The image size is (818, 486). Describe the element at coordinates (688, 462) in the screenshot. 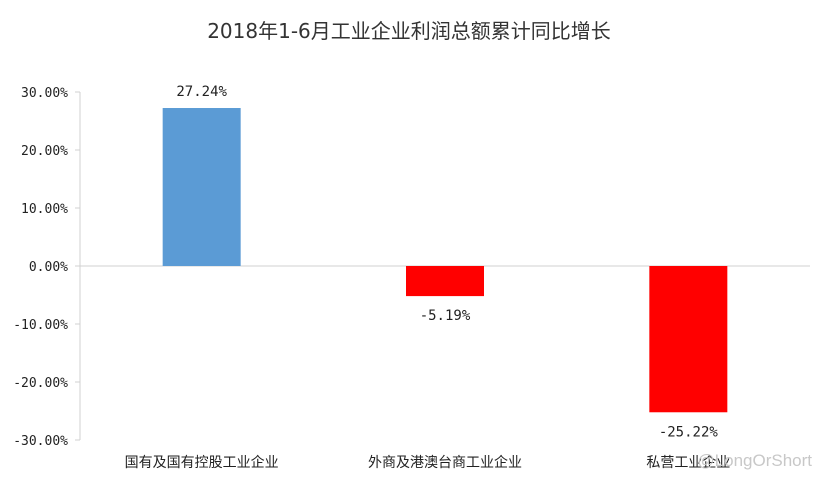

I see `category-label-3: 私营工业企业` at that location.